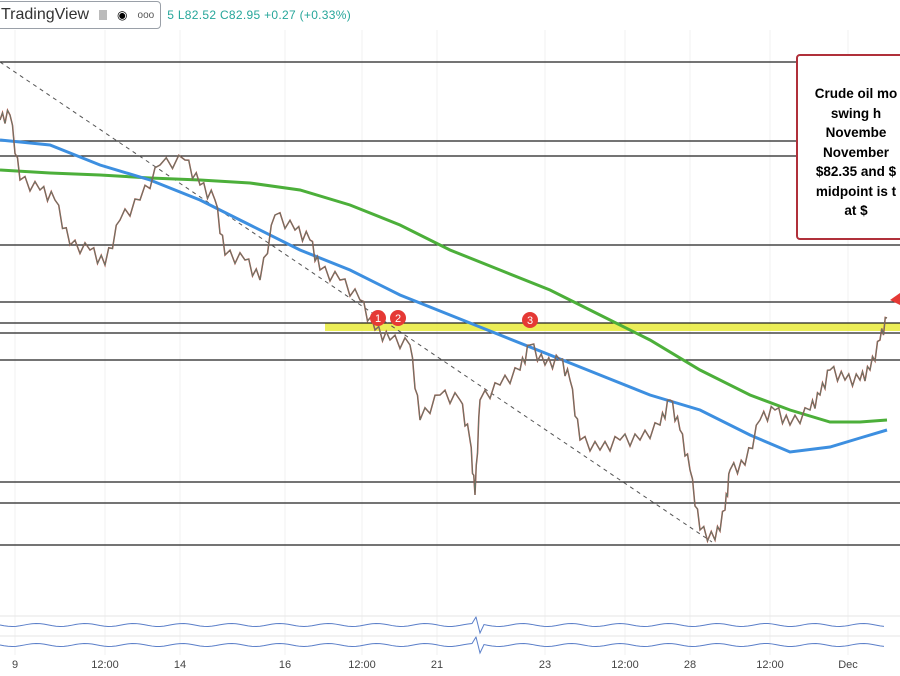 The image size is (900, 676). What do you see at coordinates (146, 15) in the screenshot?
I see `more-icon: ooo` at bounding box center [146, 15].